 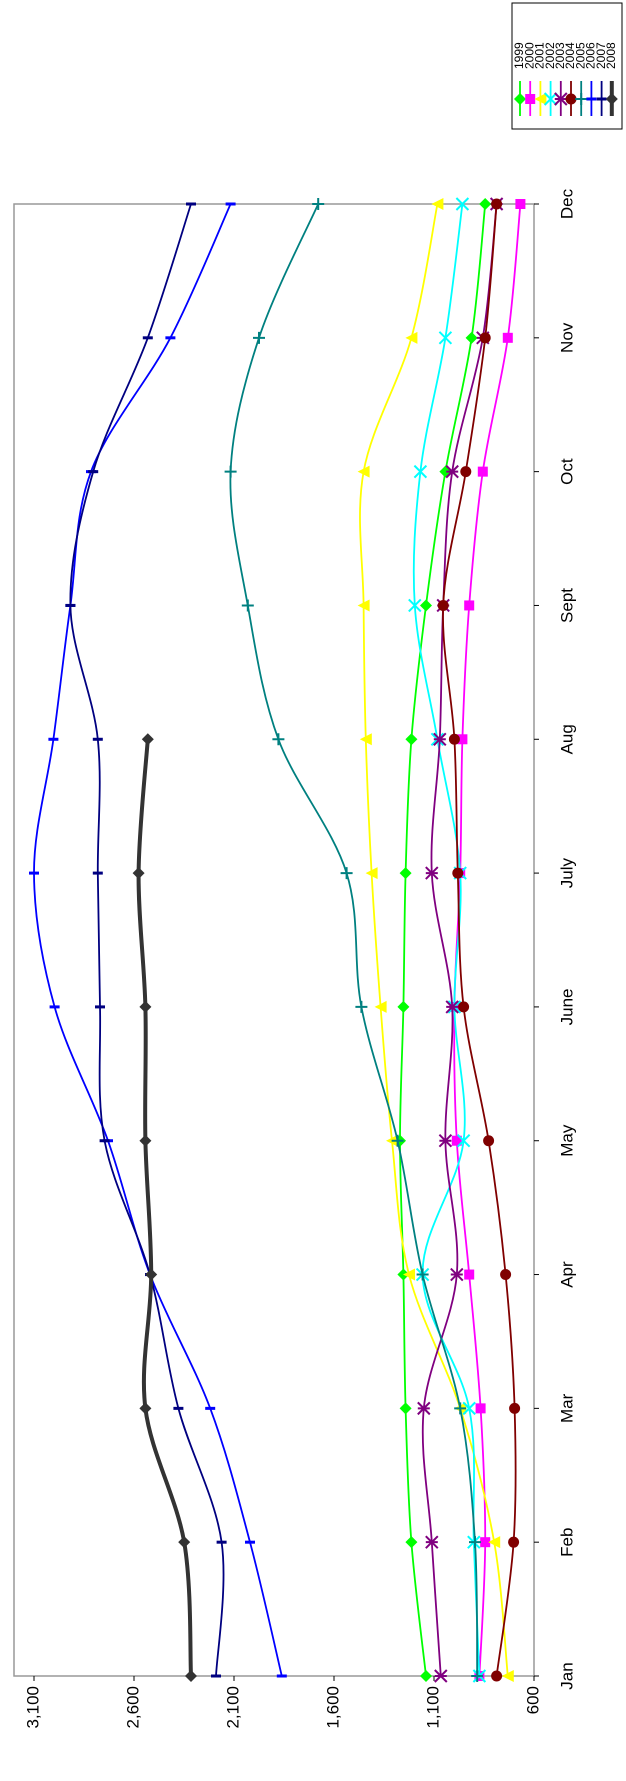 What do you see at coordinates (566, 605) in the screenshot?
I see `x-tick-label: Sept` at bounding box center [566, 605].